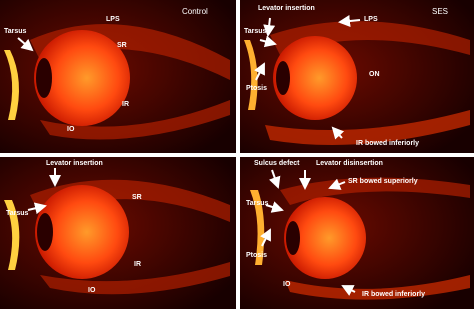 Image resolution: width=474 pixels, height=309 pixels. Describe the element at coordinates (349, 163) in the screenshot. I see `annotation: Levator disinsertion` at that location.